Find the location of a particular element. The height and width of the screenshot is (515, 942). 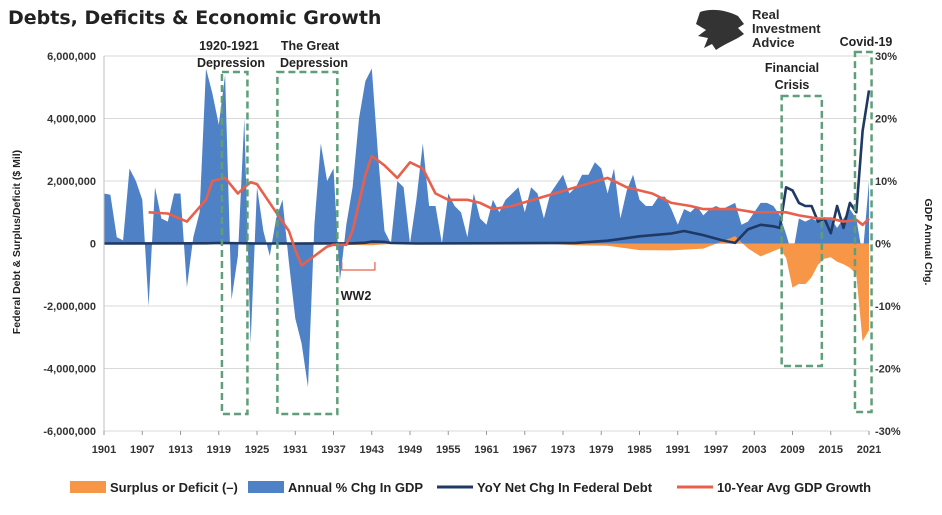

box-financial-crisis is located at coordinates (802, 231).